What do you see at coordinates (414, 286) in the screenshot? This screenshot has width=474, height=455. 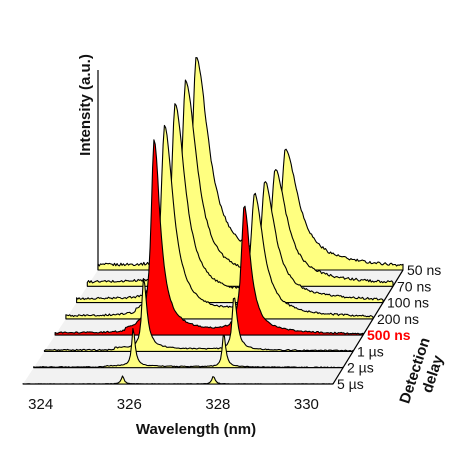 I see `series-label: 70 ns` at bounding box center [414, 286].